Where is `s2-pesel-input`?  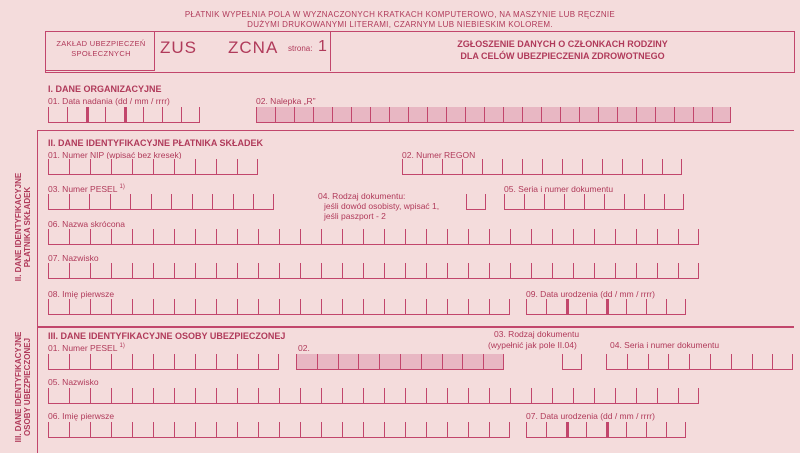 s2-pesel-input is located at coordinates (161, 203).